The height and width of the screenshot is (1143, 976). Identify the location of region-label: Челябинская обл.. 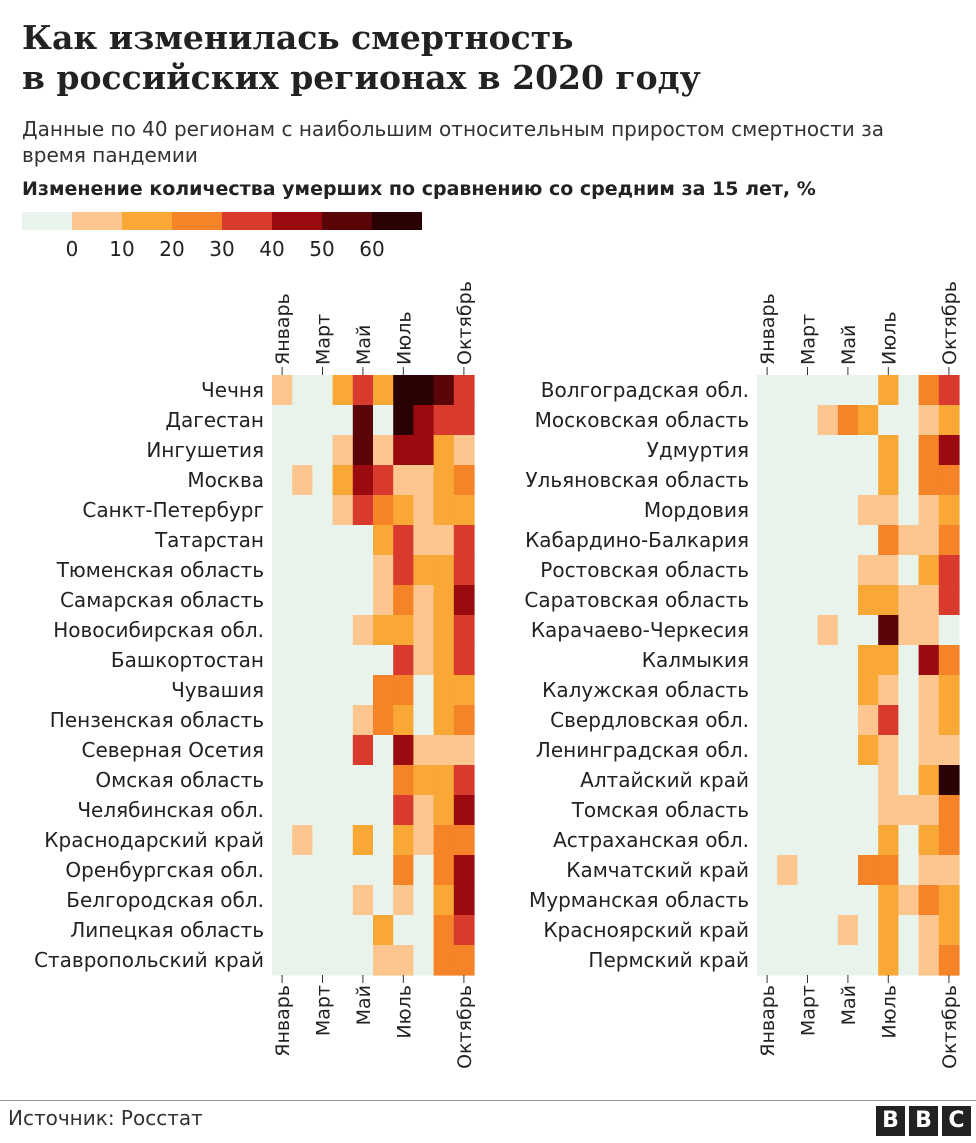
(170, 810).